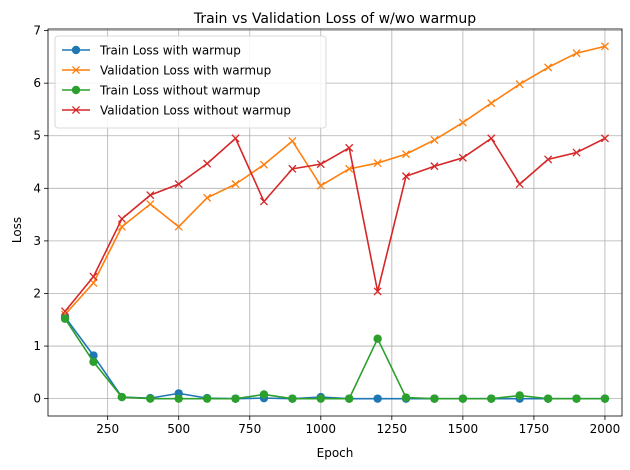 The height and width of the screenshot is (470, 630). I want to click on y-tick-label: 5, so click(37, 136).